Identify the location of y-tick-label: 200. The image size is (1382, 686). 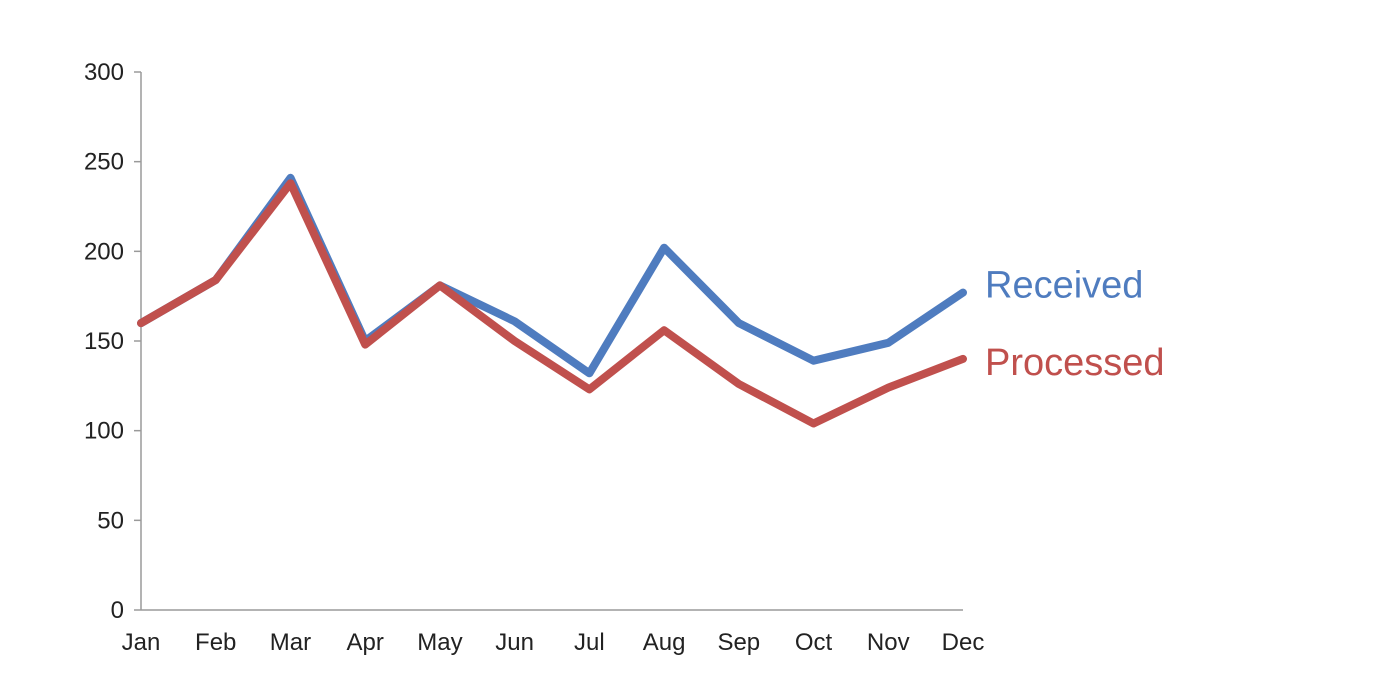
(104, 251).